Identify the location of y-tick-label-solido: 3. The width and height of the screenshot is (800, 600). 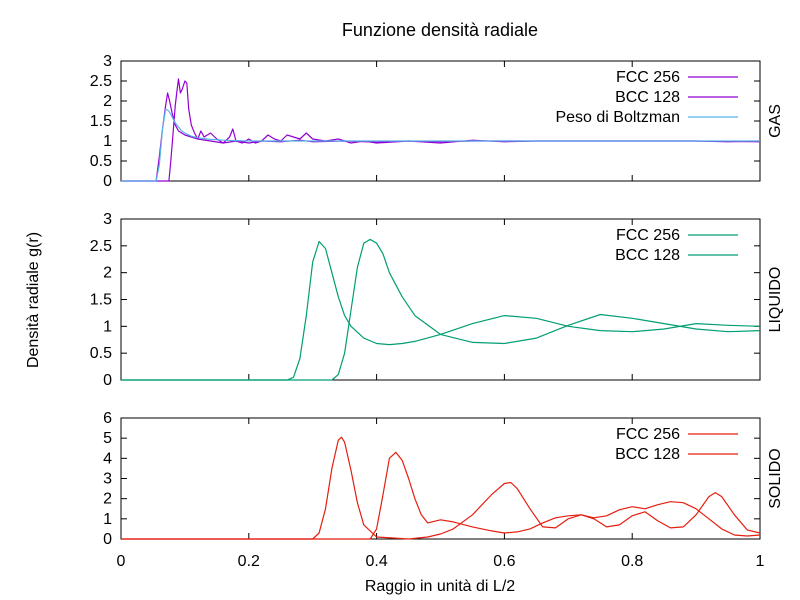
(107, 479).